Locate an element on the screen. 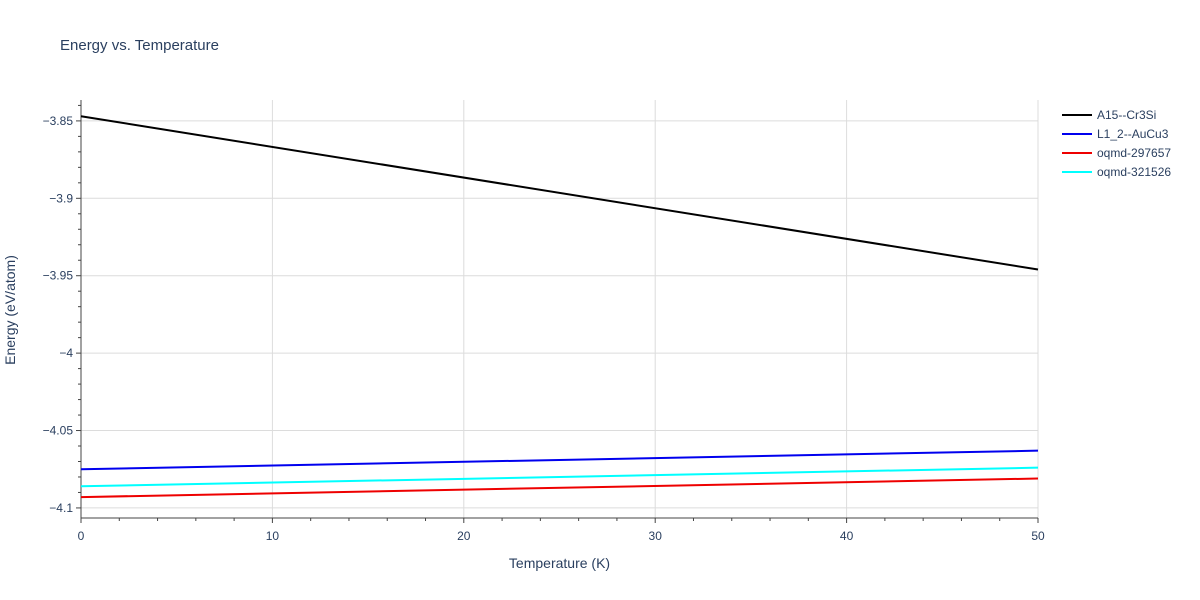  y-tick-label: −4.1 is located at coordinates (61, 508).